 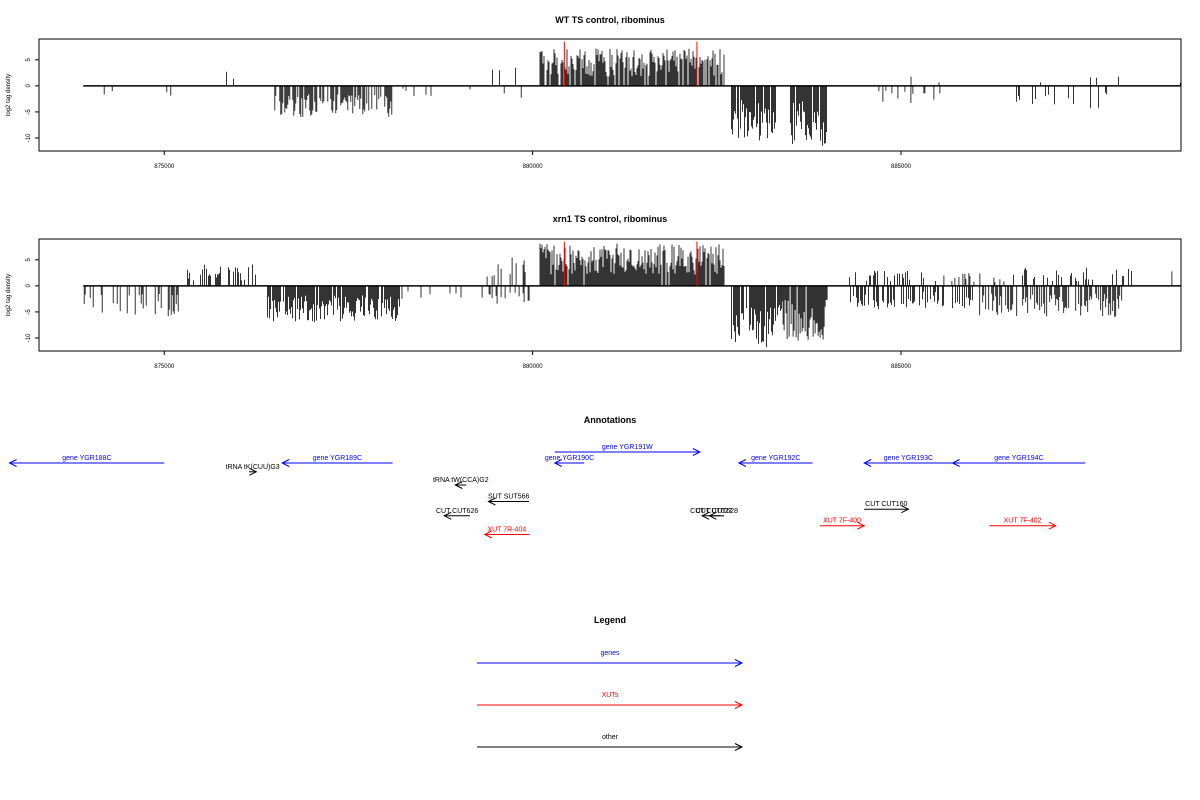 I want to click on annotation-feature: gene YGR194C, so click(x=1018, y=461).